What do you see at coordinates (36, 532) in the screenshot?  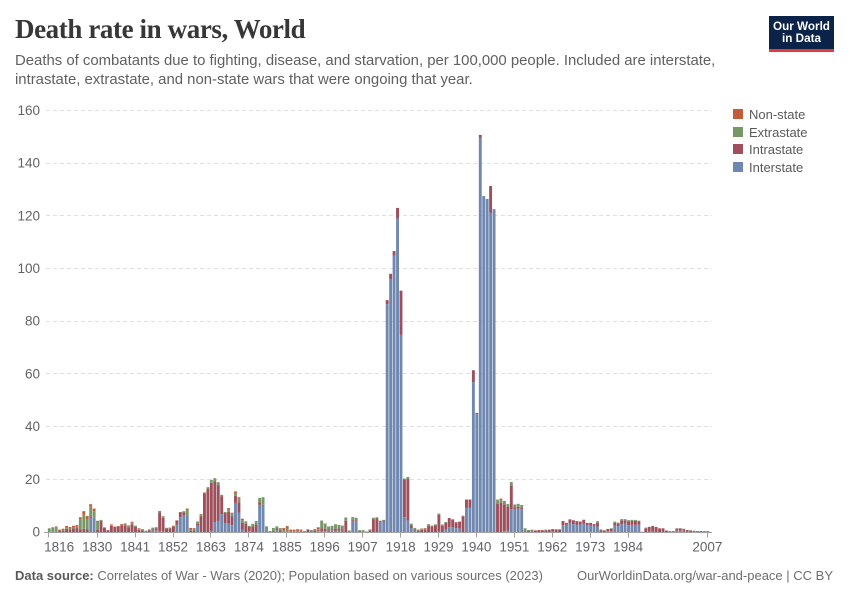 I see `svg-text: 0` at bounding box center [36, 532].